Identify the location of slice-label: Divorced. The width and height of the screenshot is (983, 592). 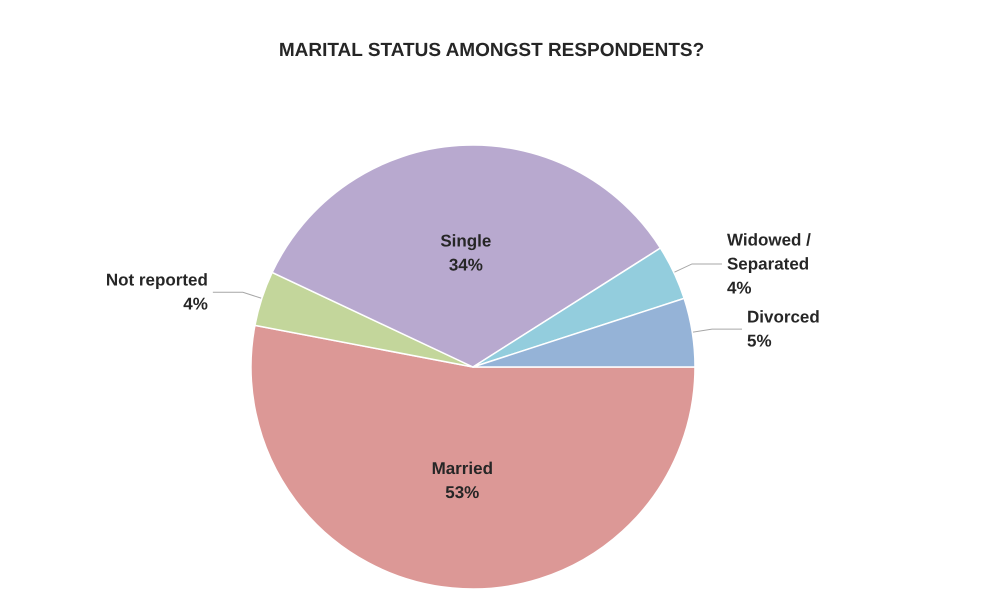
(783, 317).